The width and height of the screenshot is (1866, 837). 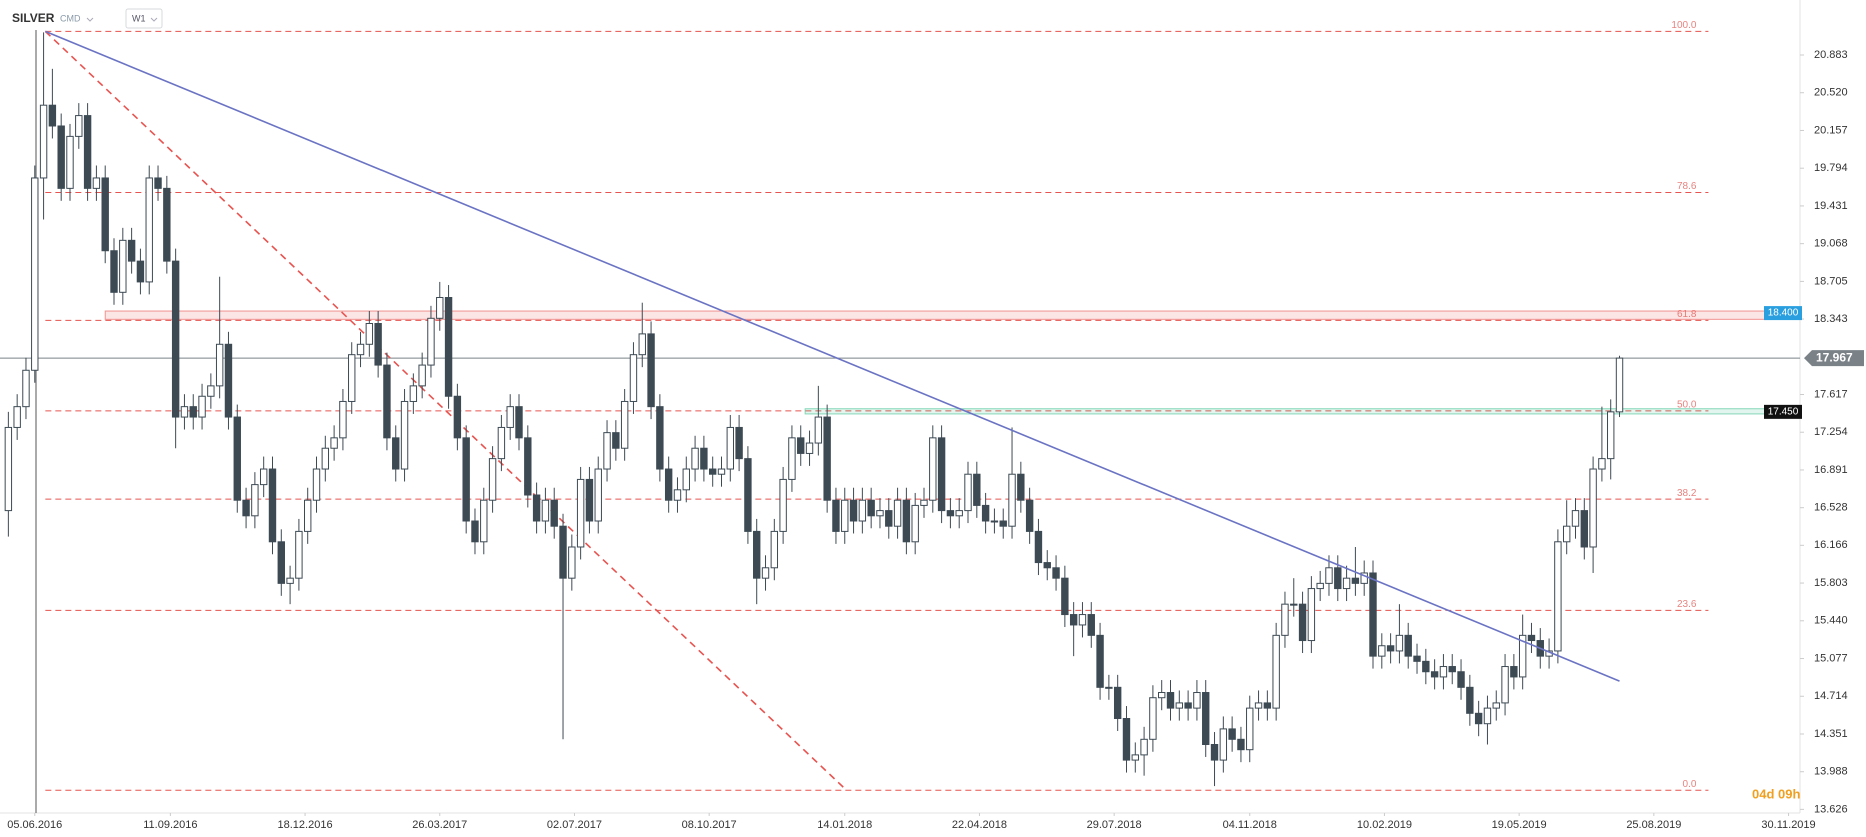 I want to click on symbol: SILVER, so click(x=33, y=18).